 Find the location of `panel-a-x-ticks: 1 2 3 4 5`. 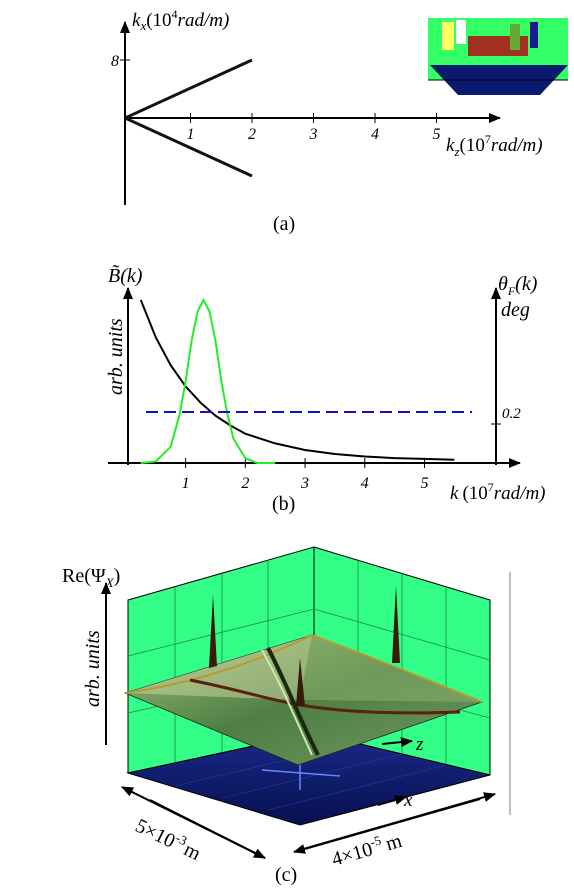

panel-a-x-ticks: 1 2 3 4 5 is located at coordinates (314, 128).